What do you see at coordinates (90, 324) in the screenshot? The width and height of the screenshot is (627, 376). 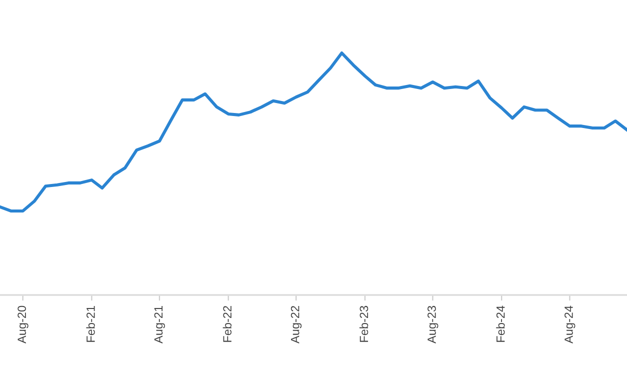 I see `x-tick-label: Feb-21` at bounding box center [90, 324].